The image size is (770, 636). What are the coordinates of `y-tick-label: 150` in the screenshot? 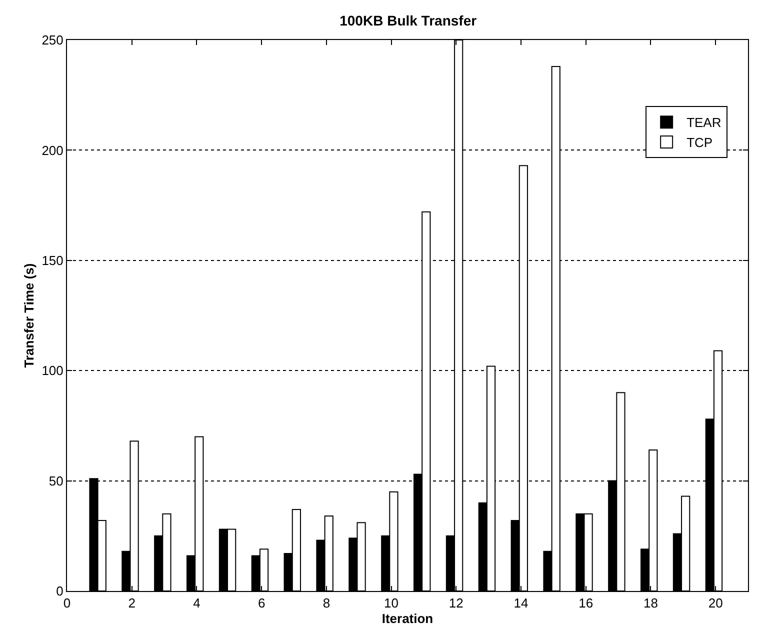 It's located at (53, 260).